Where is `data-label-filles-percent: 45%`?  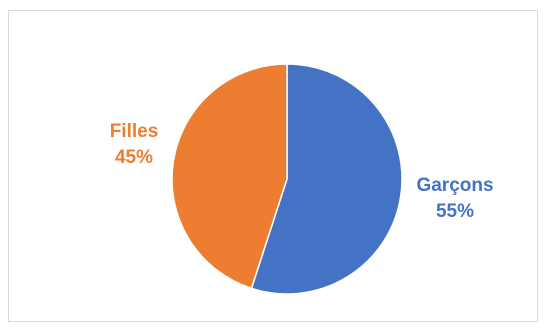
data-label-filles-percent: 45% is located at coordinates (134, 157).